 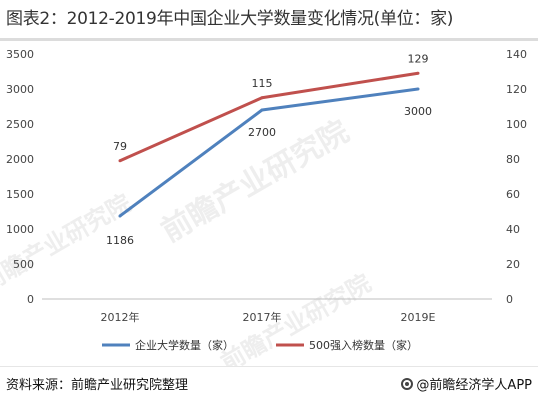 I want to click on y-left-tick-label: 2500, so click(x=20, y=124).